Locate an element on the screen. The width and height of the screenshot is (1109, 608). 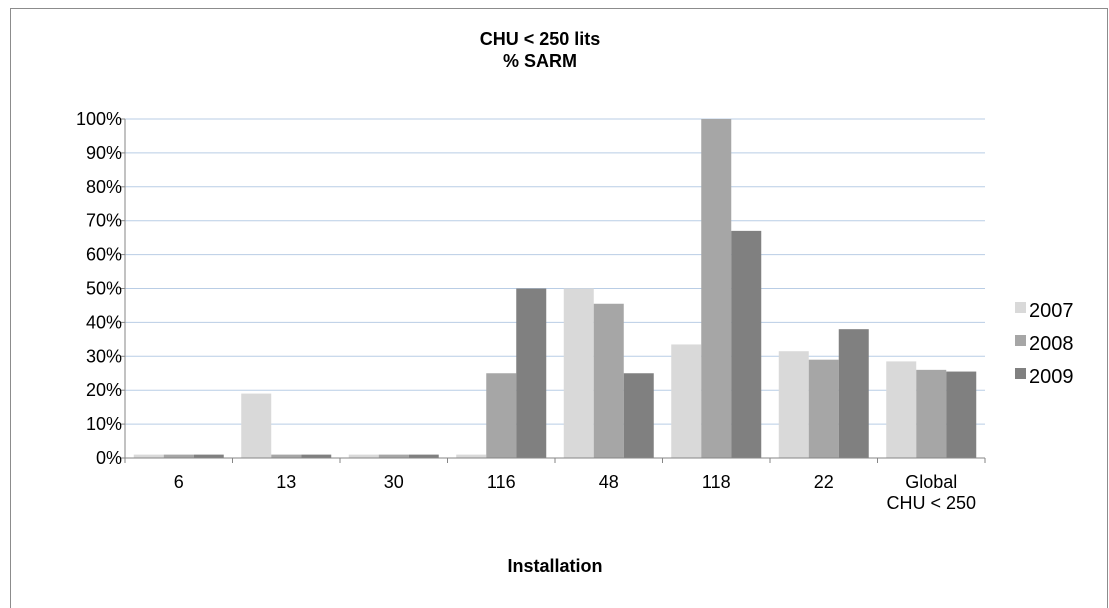
x-tick-label: 30 is located at coordinates (394, 482).